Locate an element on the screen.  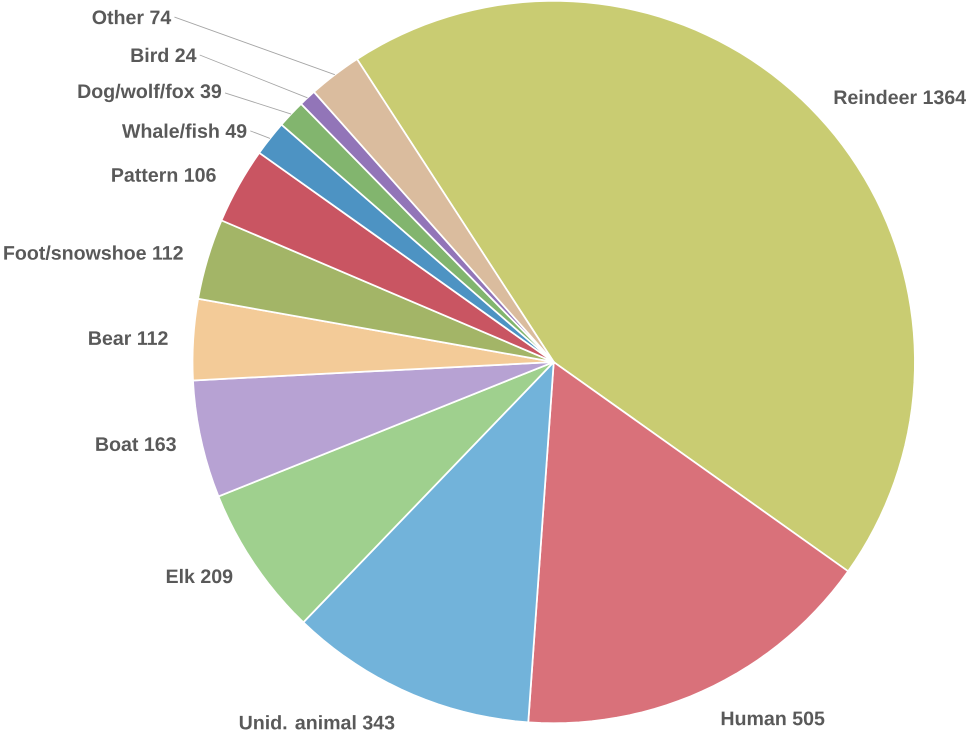
slice-label: Bear is located at coordinates (110, 338).